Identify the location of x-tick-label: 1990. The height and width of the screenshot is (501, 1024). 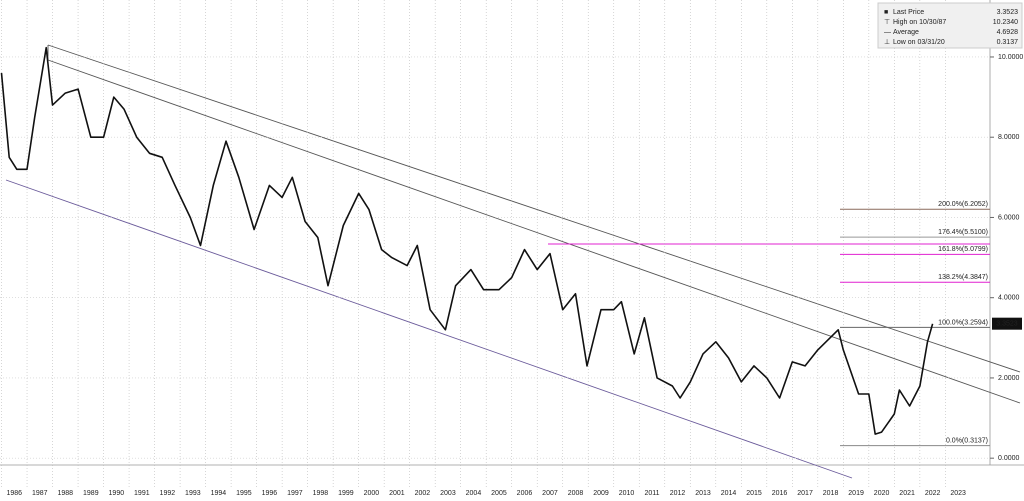
(117, 493).